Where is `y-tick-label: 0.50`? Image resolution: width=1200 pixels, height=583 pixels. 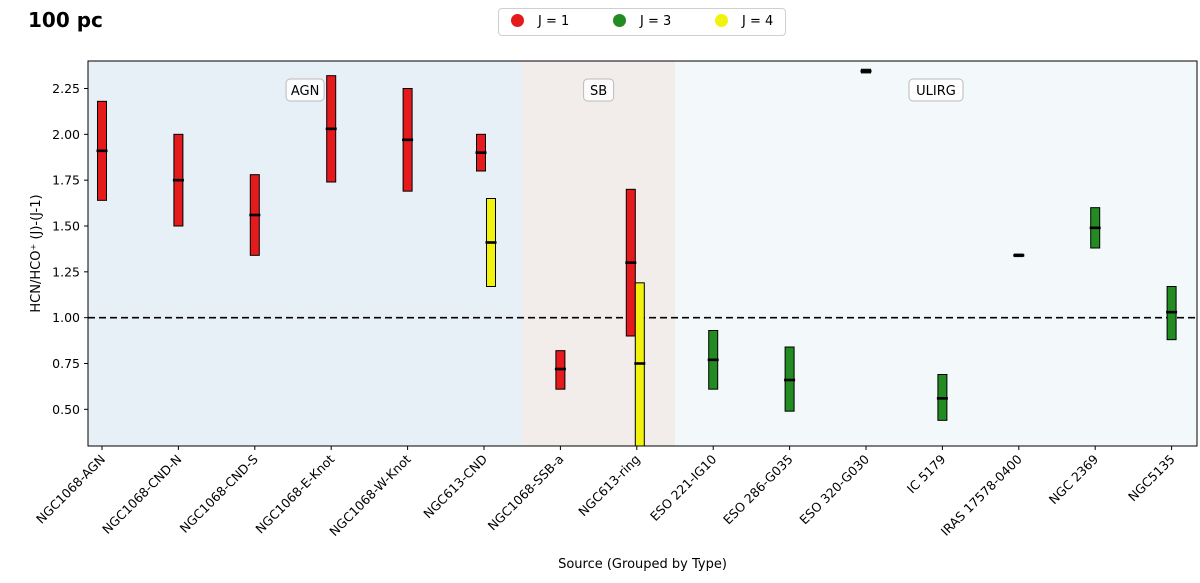
y-tick-label: 0.50 is located at coordinates (66, 409).